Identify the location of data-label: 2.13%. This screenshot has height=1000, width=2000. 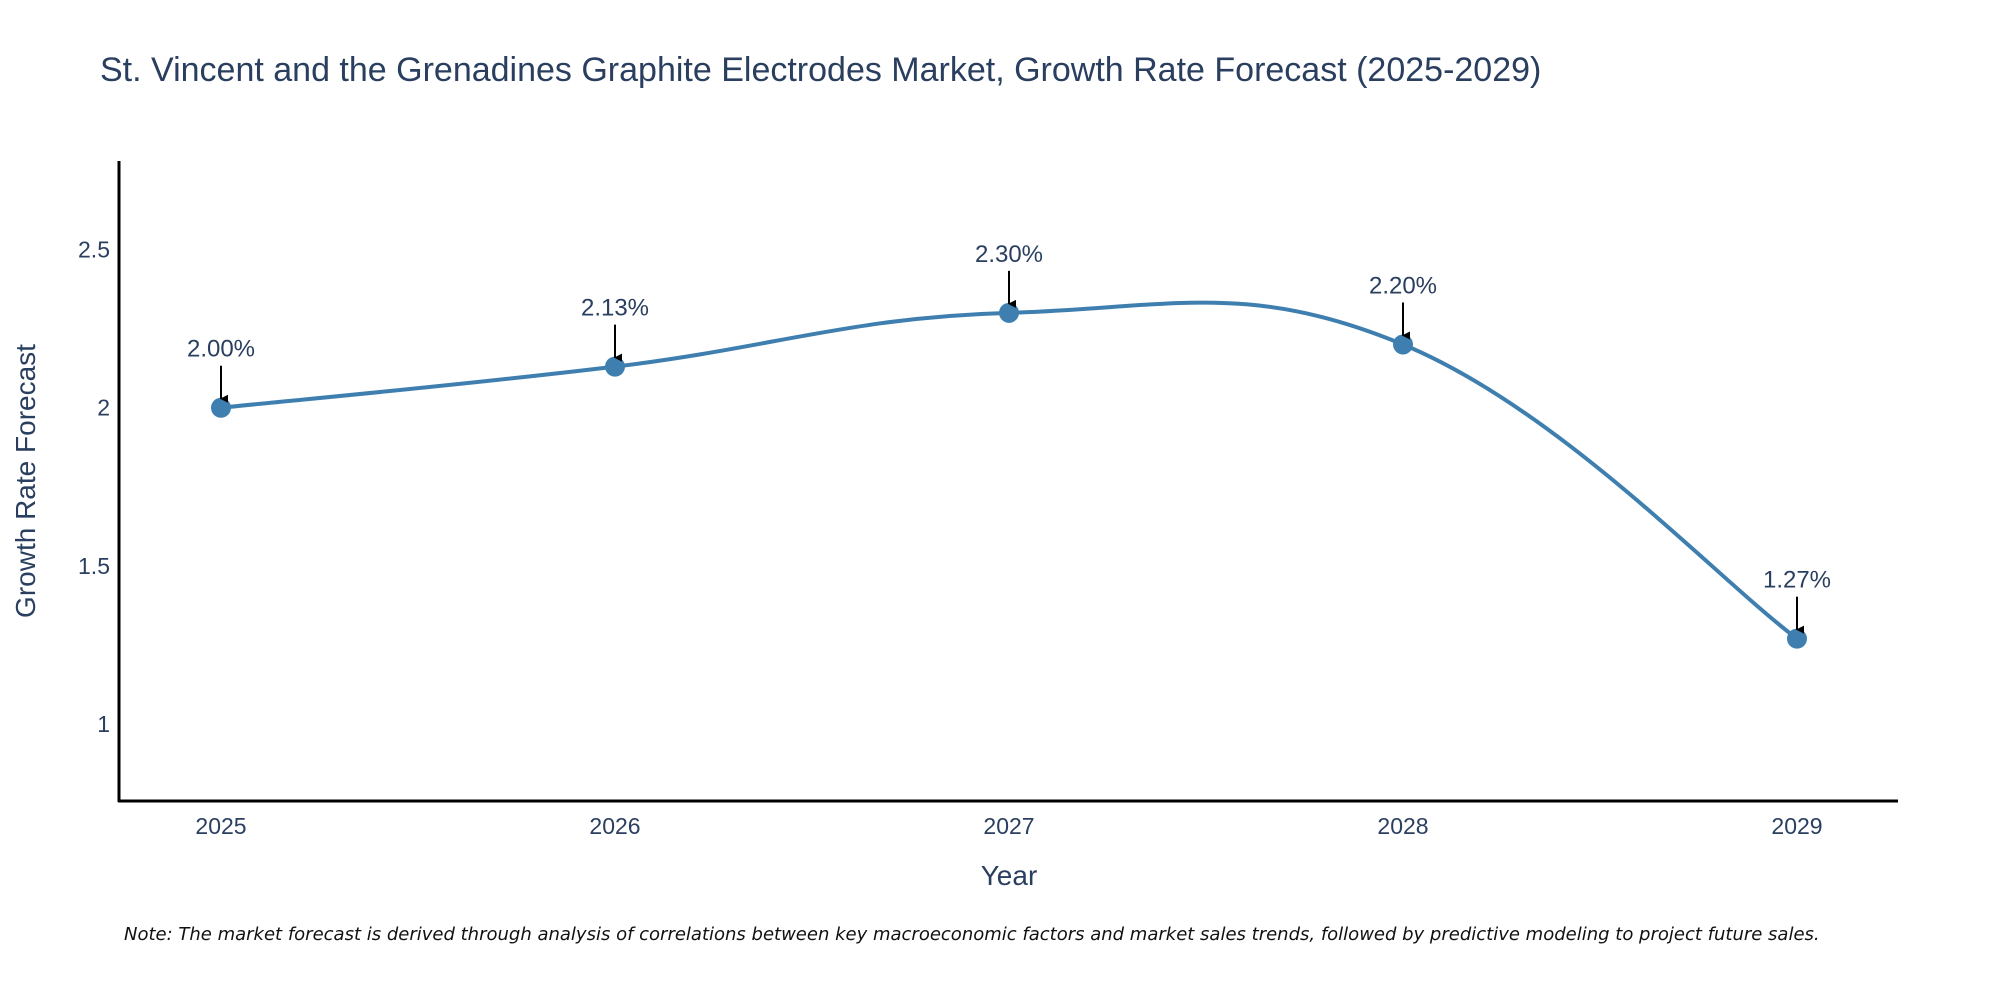
(615, 308).